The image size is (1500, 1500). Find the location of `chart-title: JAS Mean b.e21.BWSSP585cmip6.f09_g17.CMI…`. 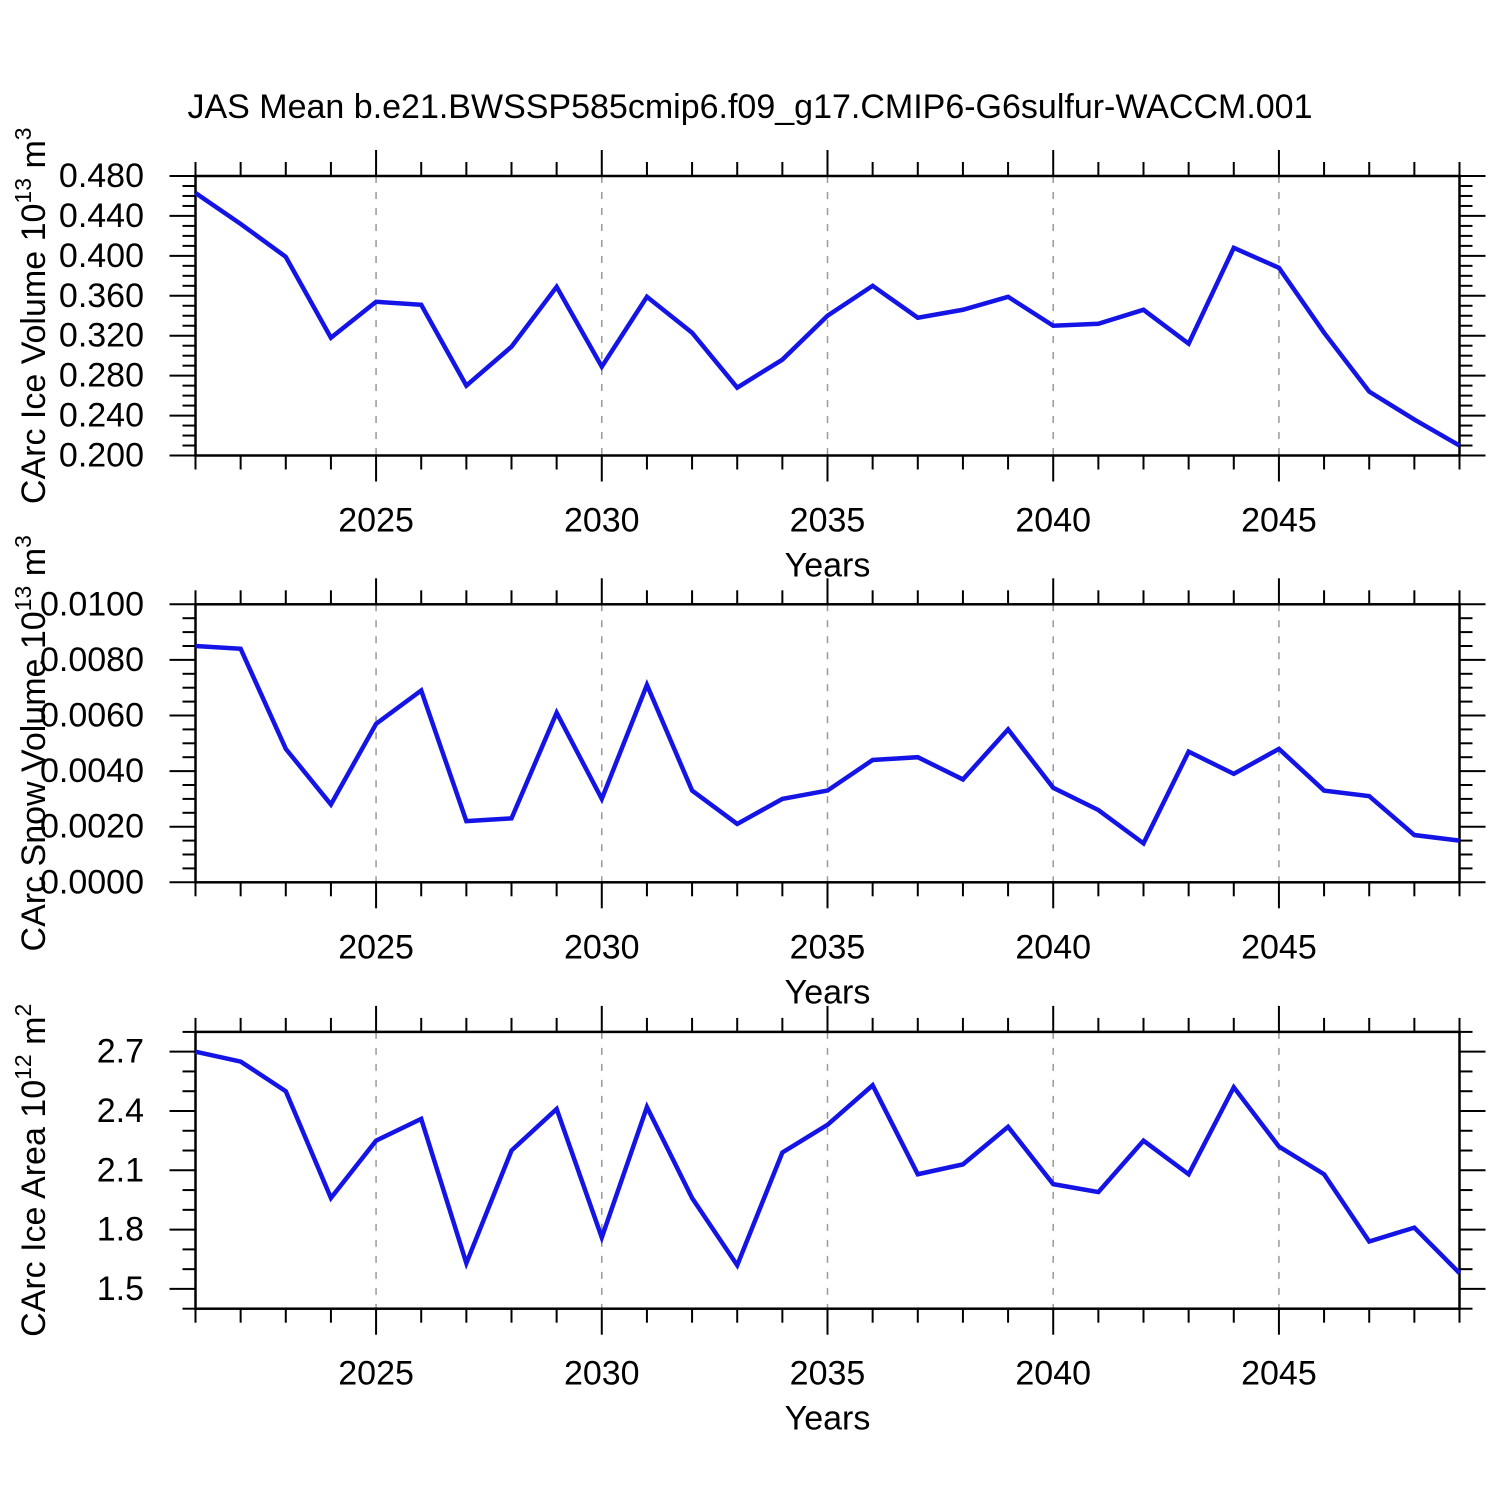

chart-title: JAS Mean b.e21.BWSSP585cmip6.f09_g17.CMI… is located at coordinates (749, 107).